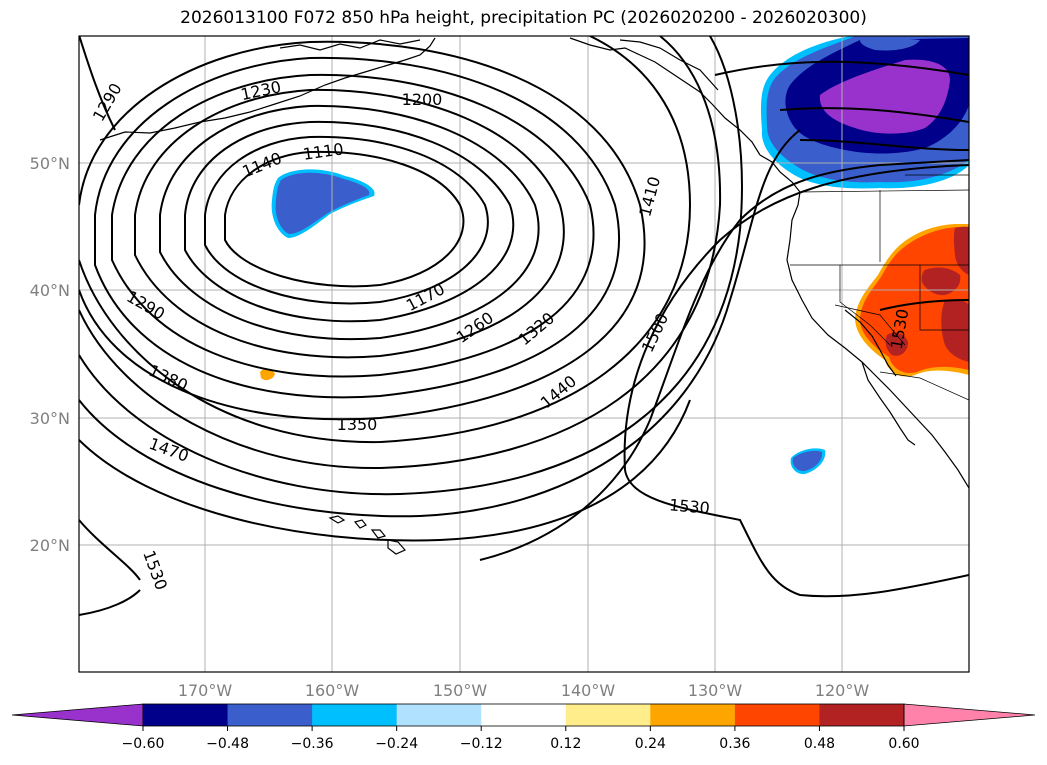  I want to click on precip-negative-northwest, so click(864, 112).